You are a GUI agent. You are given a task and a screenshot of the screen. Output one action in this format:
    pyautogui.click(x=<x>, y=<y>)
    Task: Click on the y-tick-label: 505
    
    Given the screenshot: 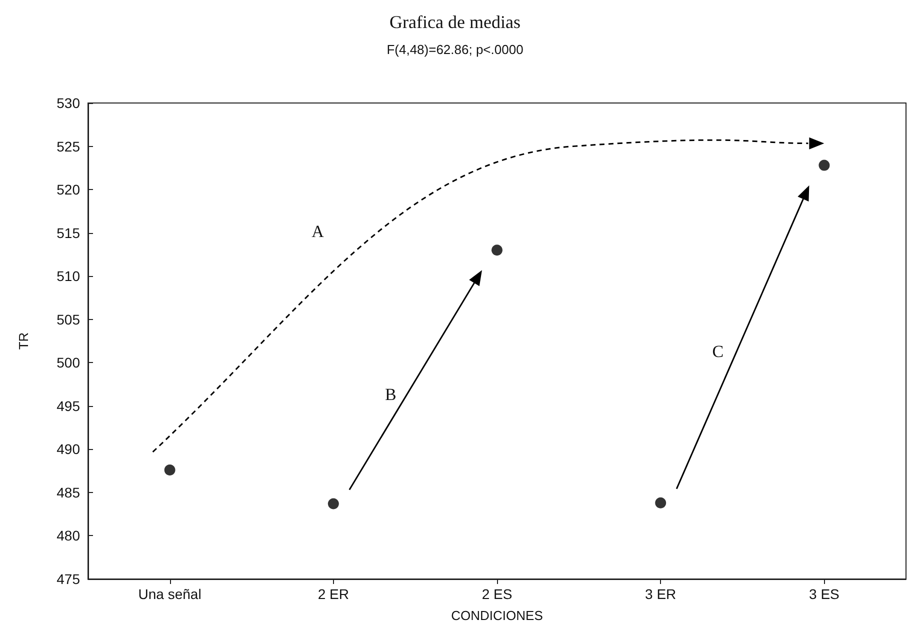 What is the action you would take?
    pyautogui.click(x=68, y=319)
    